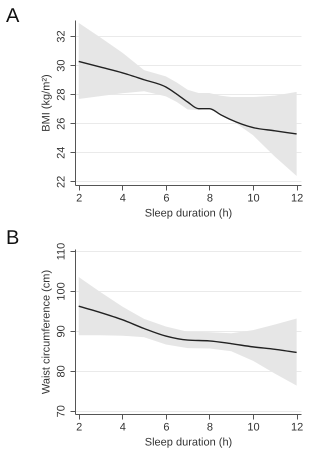 This screenshot has height=470, width=320. What do you see at coordinates (62, 291) in the screenshot?
I see `y-tick-label: 100` at bounding box center [62, 291].